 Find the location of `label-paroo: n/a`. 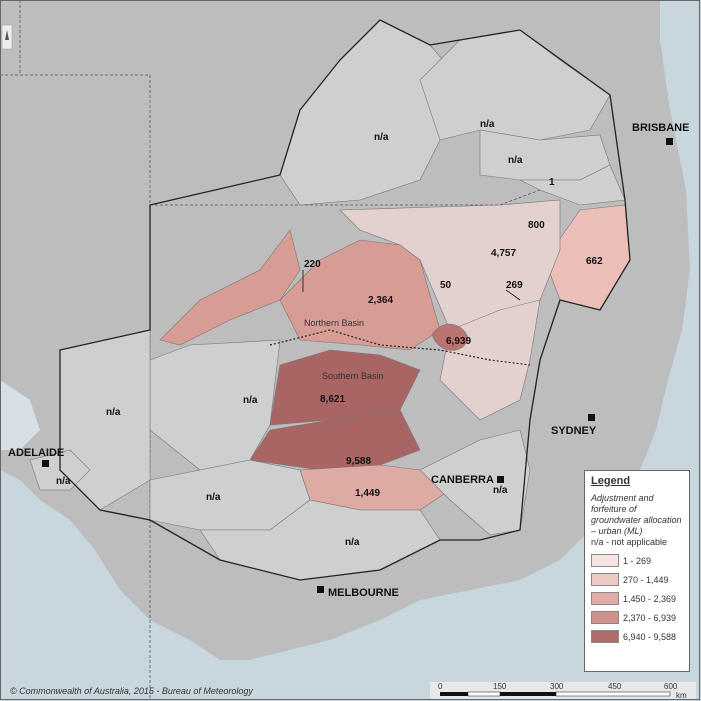

label-paroo: n/a is located at coordinates (381, 137).